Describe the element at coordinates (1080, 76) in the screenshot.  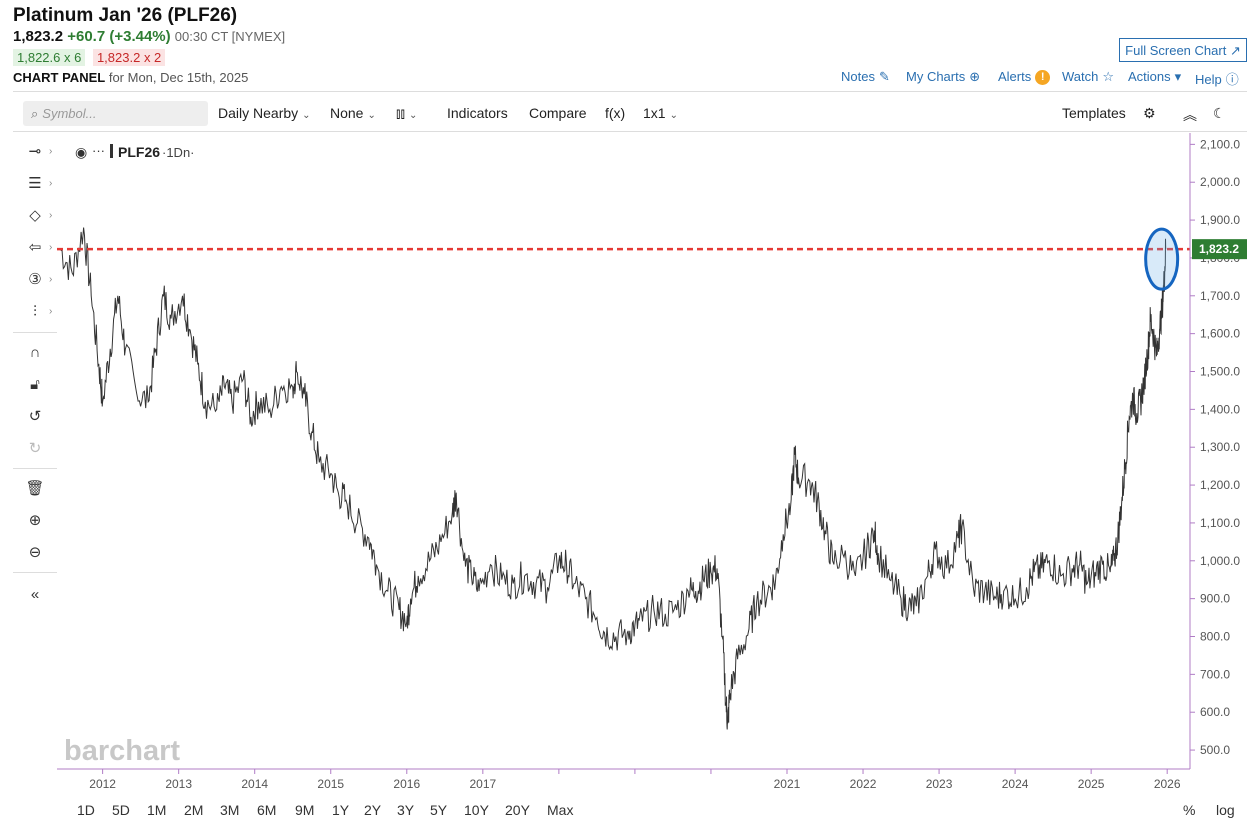
I see `watch-label: Watch` at that location.